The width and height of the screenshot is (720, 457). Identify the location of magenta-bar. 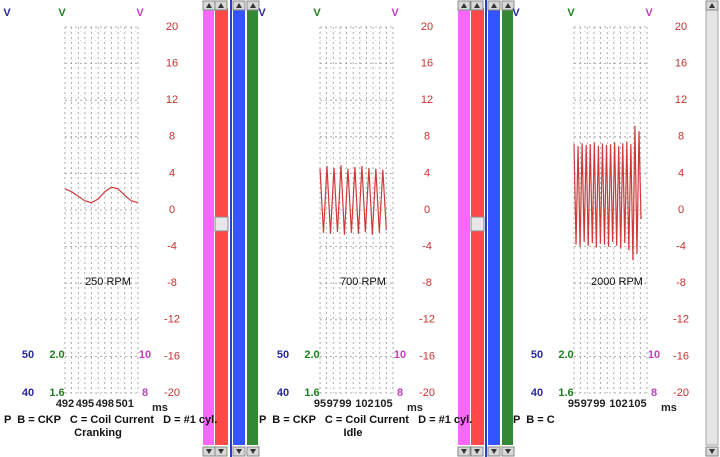
(208, 226).